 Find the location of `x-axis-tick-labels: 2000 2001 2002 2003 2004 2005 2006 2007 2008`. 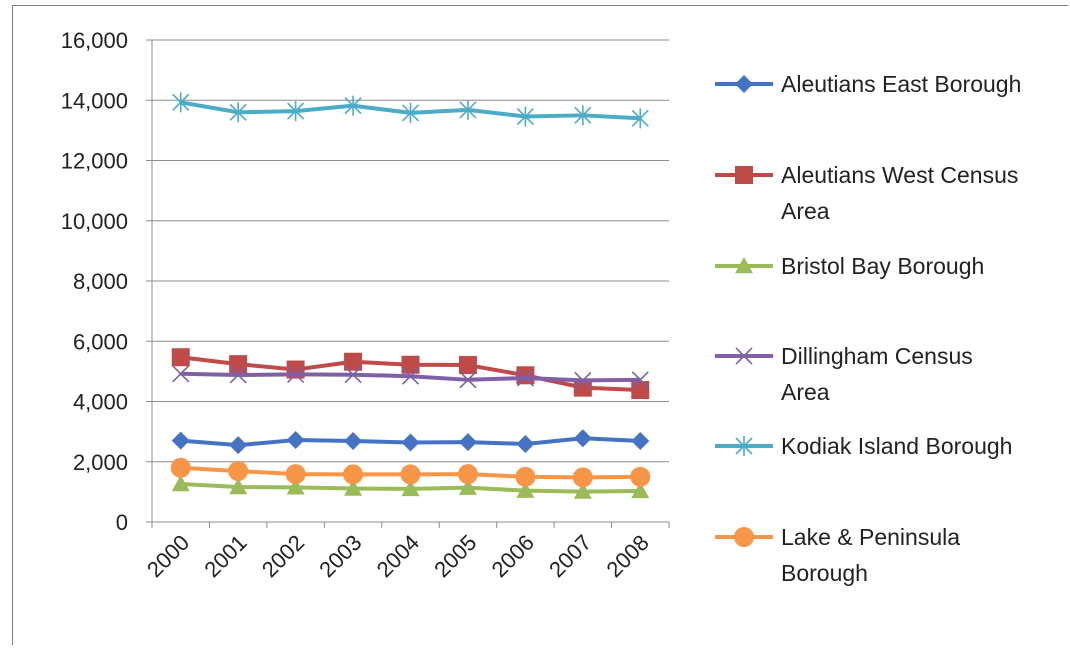

x-axis-tick-labels: 2000 2001 2002 2003 2004 2005 2006 2007 2008 is located at coordinates (398, 556).